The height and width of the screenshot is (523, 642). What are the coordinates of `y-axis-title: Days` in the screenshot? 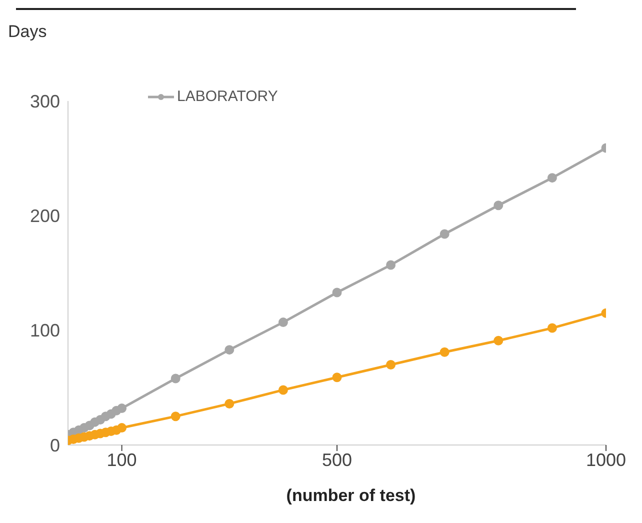 It's located at (27, 32).